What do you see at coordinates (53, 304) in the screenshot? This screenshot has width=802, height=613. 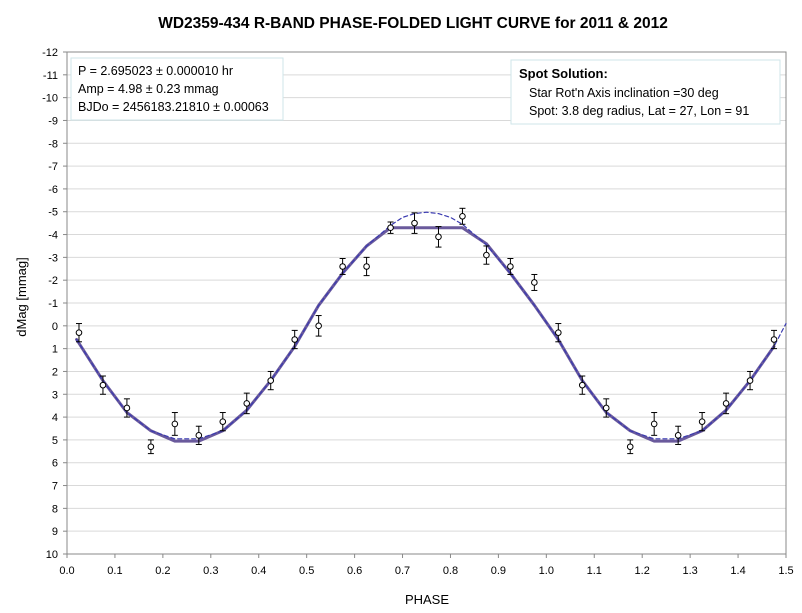 I see `y-tick-label: -1` at bounding box center [53, 304].